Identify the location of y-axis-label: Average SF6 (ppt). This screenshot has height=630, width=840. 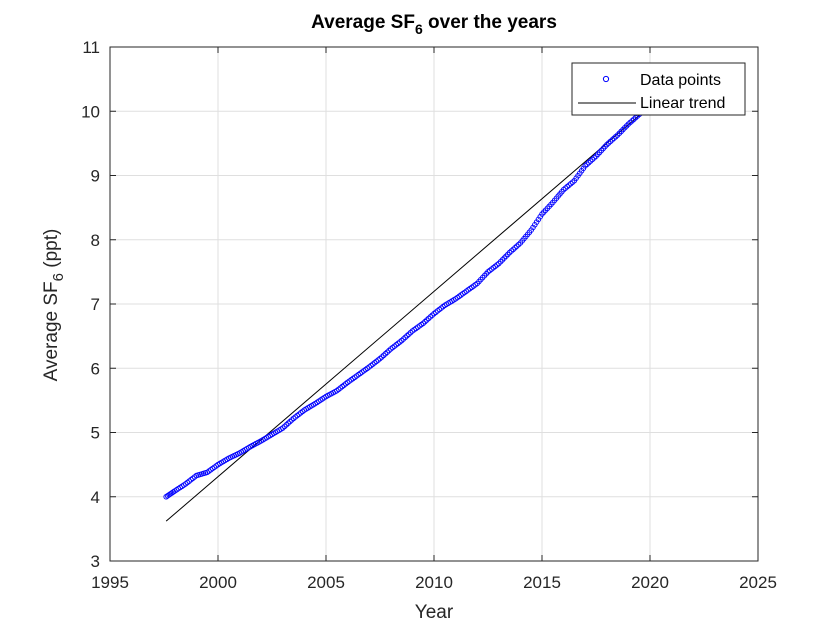
(54, 305).